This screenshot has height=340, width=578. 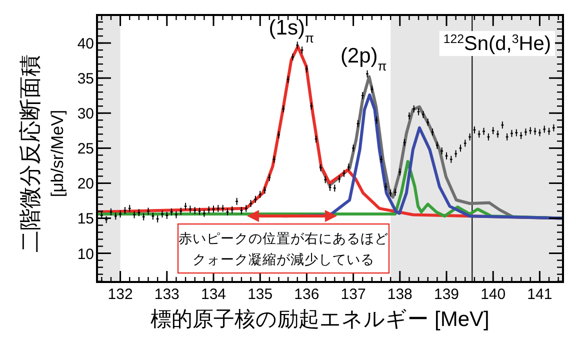 What do you see at coordinates (539, 294) in the screenshot?
I see `x-tick-label: 141` at bounding box center [539, 294].